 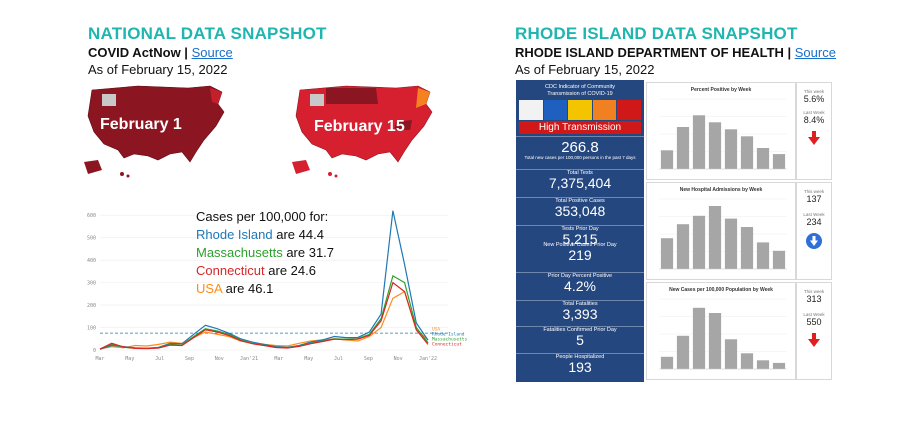 What do you see at coordinates (580, 211) in the screenshot?
I see `stat-total-positive: Total Positive Cases 353,048` at bounding box center [580, 211].